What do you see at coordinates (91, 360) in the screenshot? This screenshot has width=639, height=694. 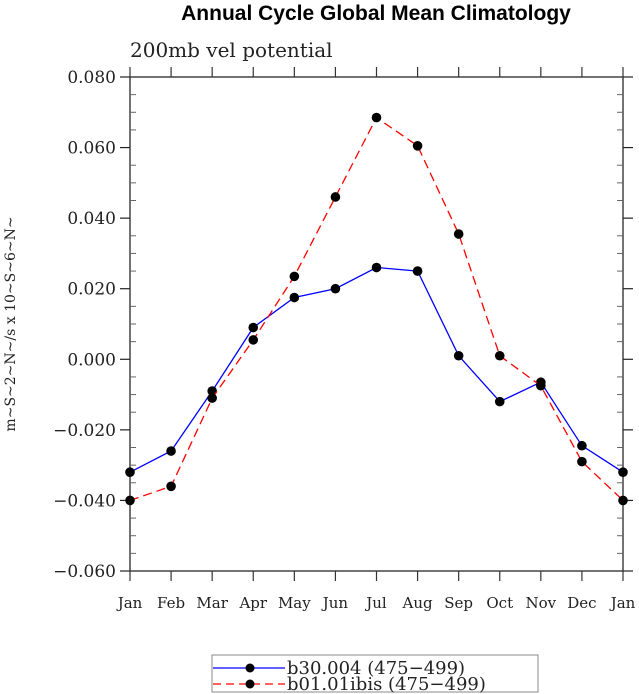 I see `y-tick-label: 0.000` at bounding box center [91, 360].